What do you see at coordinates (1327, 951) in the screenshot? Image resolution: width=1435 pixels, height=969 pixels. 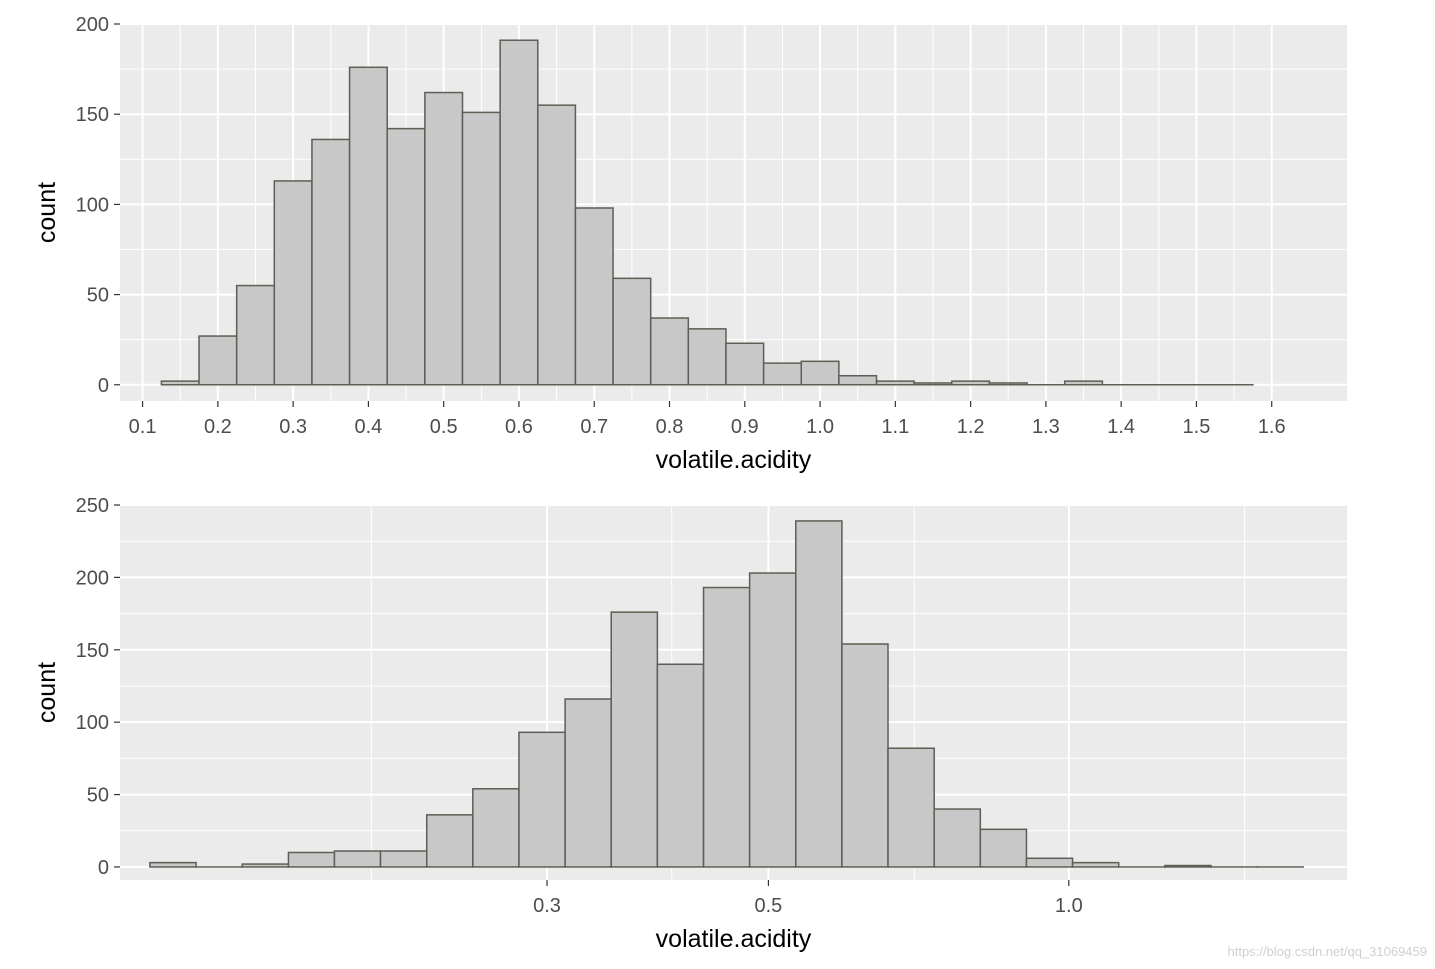 I see `watermark-text: https://blog.csdn.net/qq_31069459` at bounding box center [1327, 951].